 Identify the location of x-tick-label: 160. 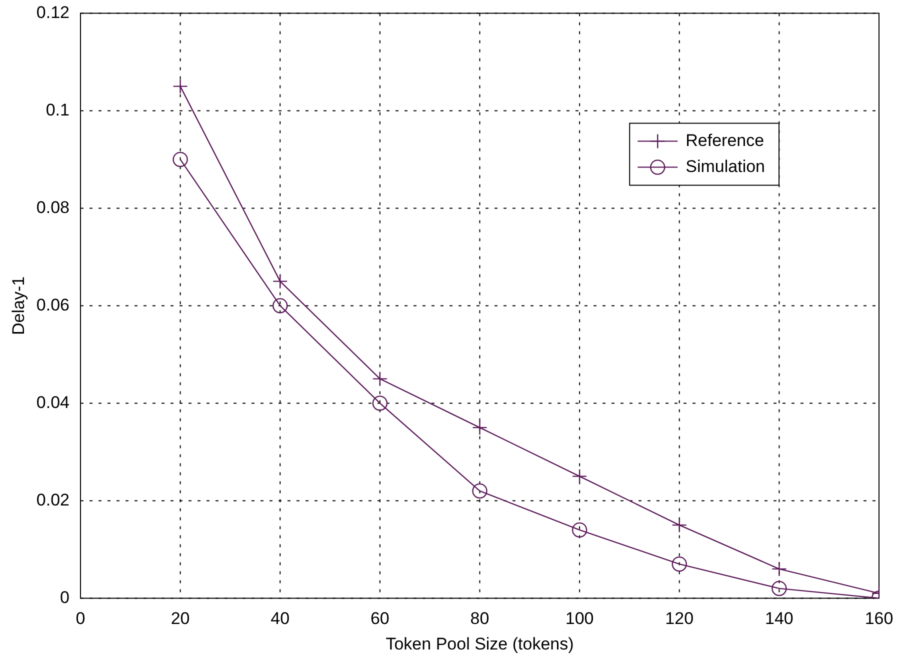
(879, 618).